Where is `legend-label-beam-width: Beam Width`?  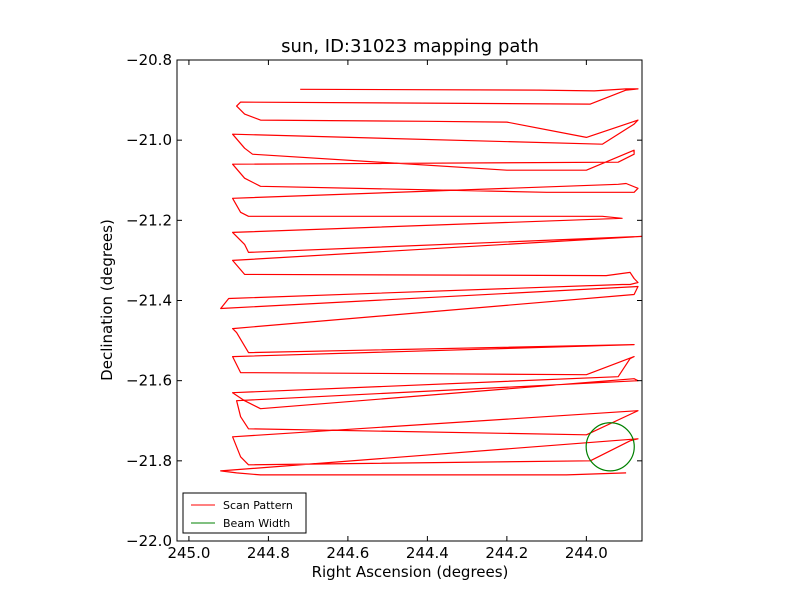 legend-label-beam-width: Beam Width is located at coordinates (256, 523).